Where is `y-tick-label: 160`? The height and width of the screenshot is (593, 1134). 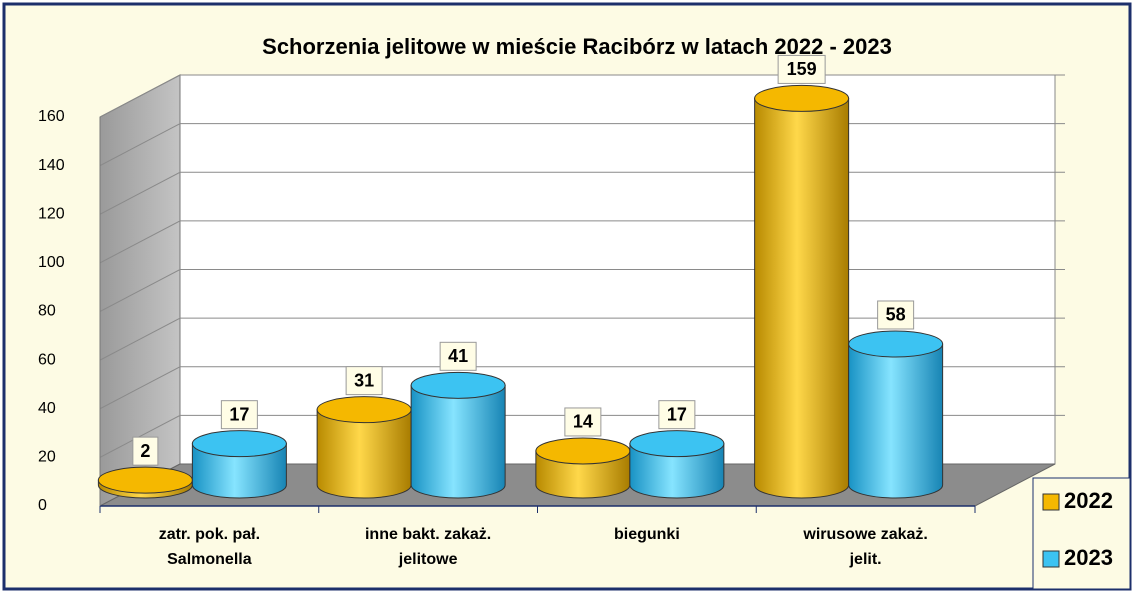 y-tick-label: 160 is located at coordinates (51, 116).